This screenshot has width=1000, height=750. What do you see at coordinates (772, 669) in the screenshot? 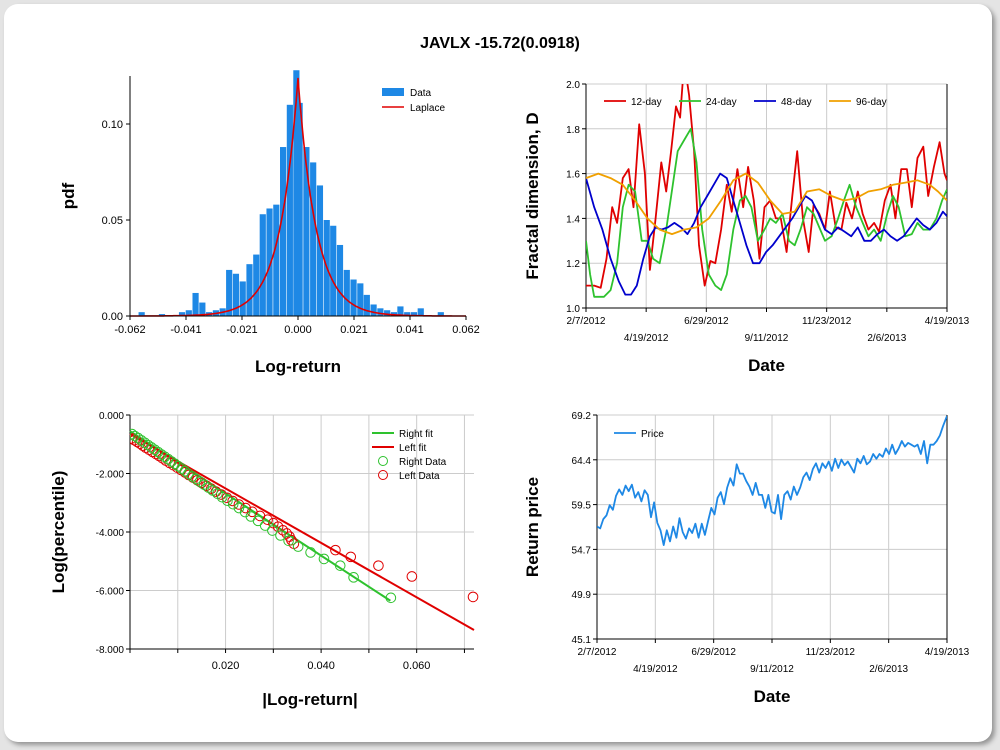
I see `x-tick-label: 9/11/2012` at bounding box center [772, 669].